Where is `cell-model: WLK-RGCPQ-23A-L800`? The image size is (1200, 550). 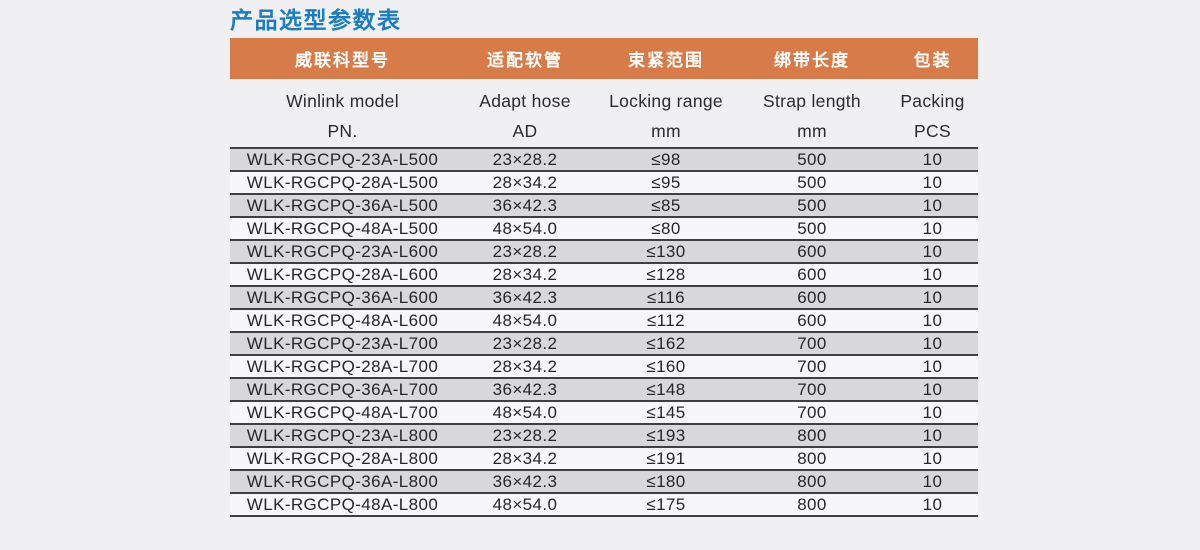 cell-model: WLK-RGCPQ-23A-L800 is located at coordinates (342, 435).